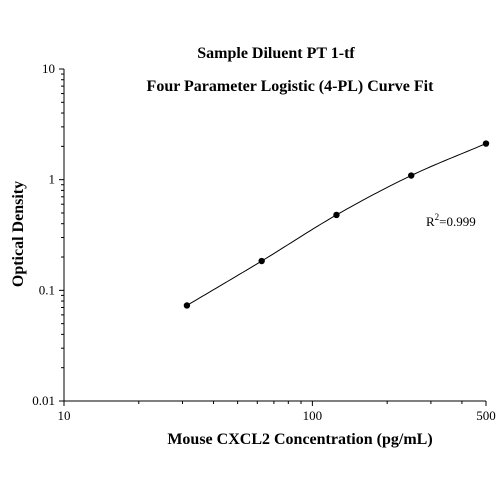  I want to click on y-tick-label: 1, so click(52, 179).